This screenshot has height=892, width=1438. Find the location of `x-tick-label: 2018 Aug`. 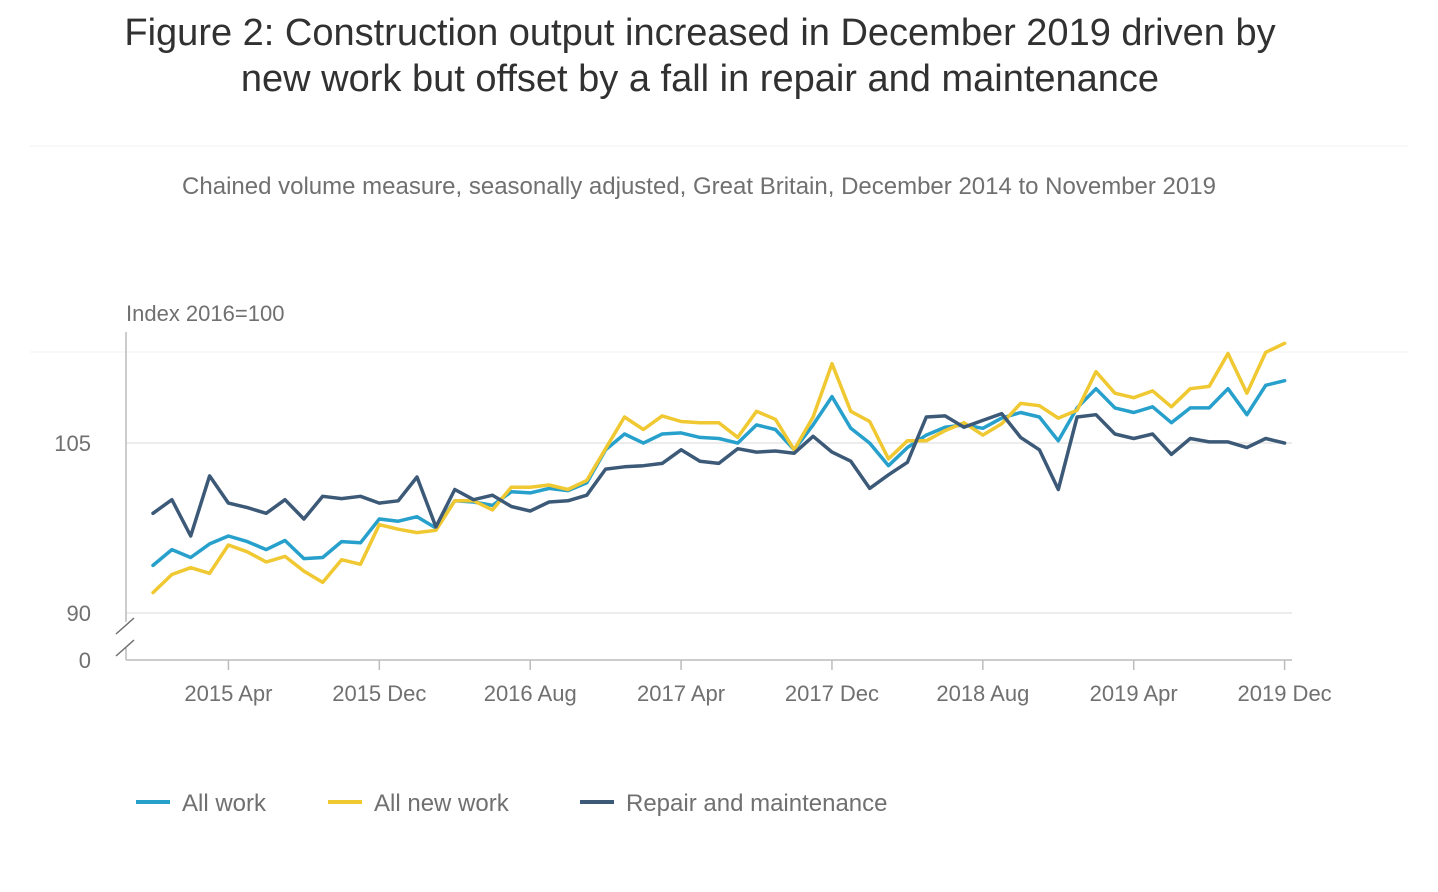

x-tick-label: 2018 Aug is located at coordinates (982, 693).